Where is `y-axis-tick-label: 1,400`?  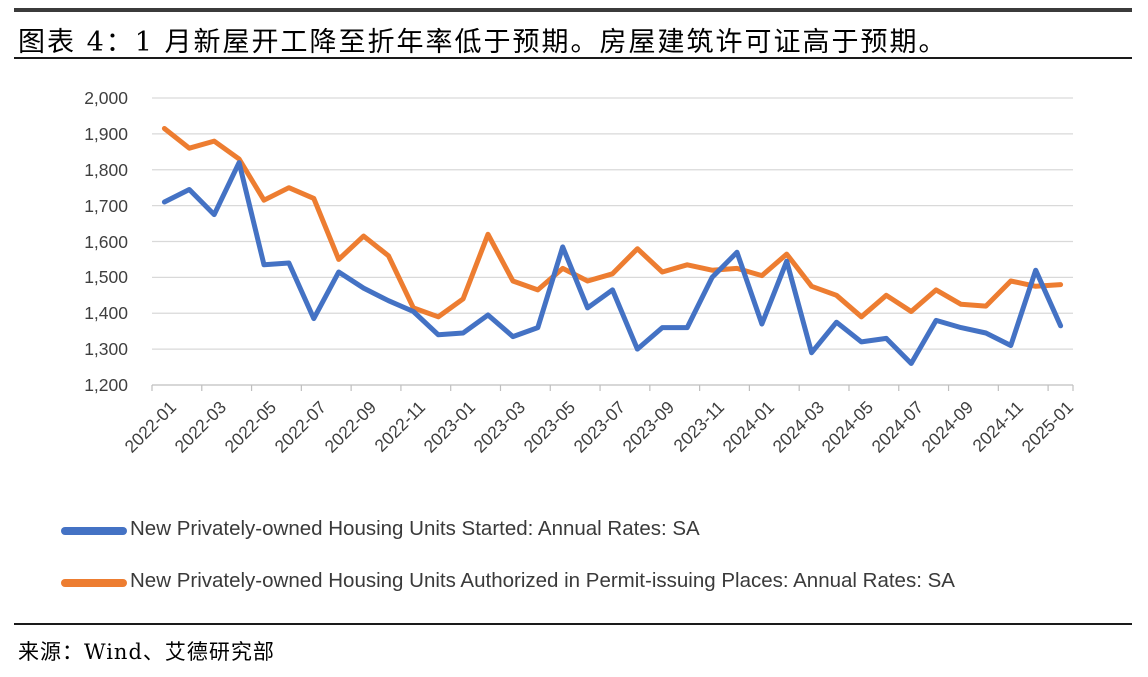
y-axis-tick-label: 1,400 is located at coordinates (106, 313).